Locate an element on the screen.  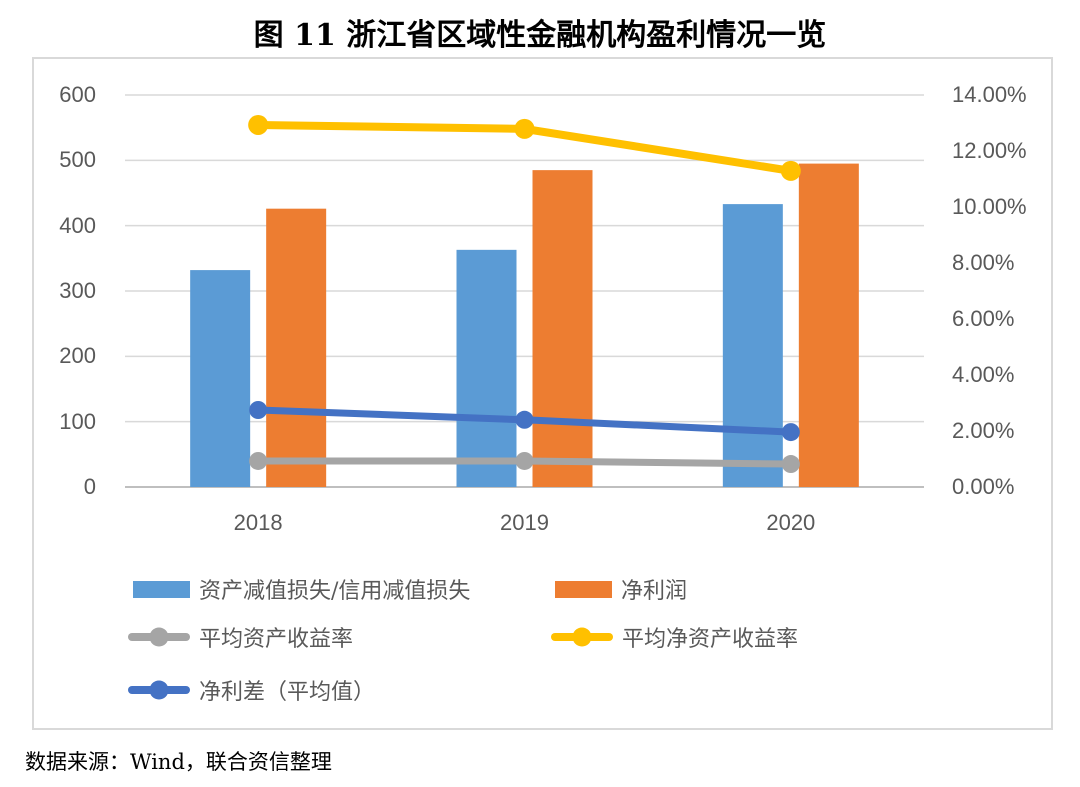
legend-swatch-roa is located at coordinates (159, 637).